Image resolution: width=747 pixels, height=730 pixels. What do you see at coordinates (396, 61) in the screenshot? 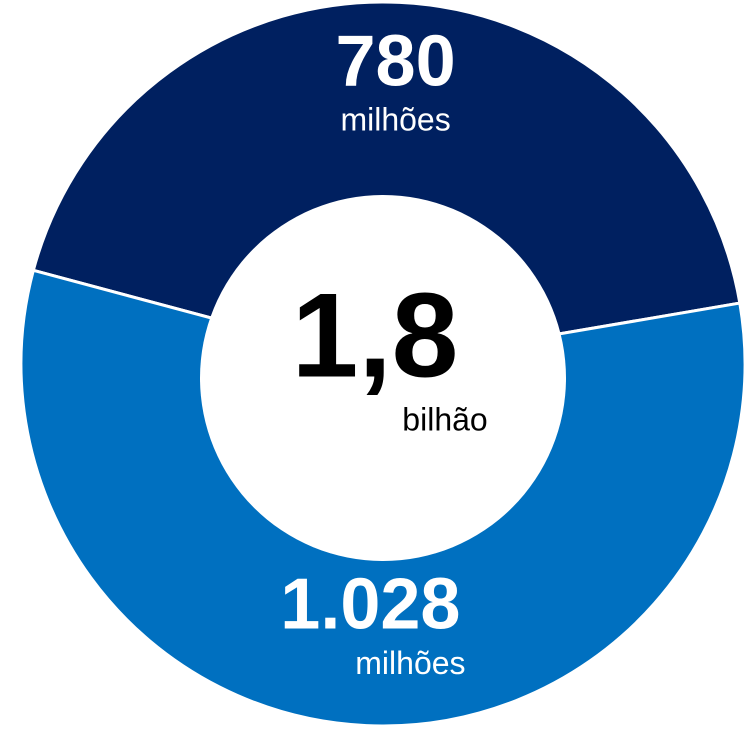
I see `value-label: 780` at bounding box center [396, 61].